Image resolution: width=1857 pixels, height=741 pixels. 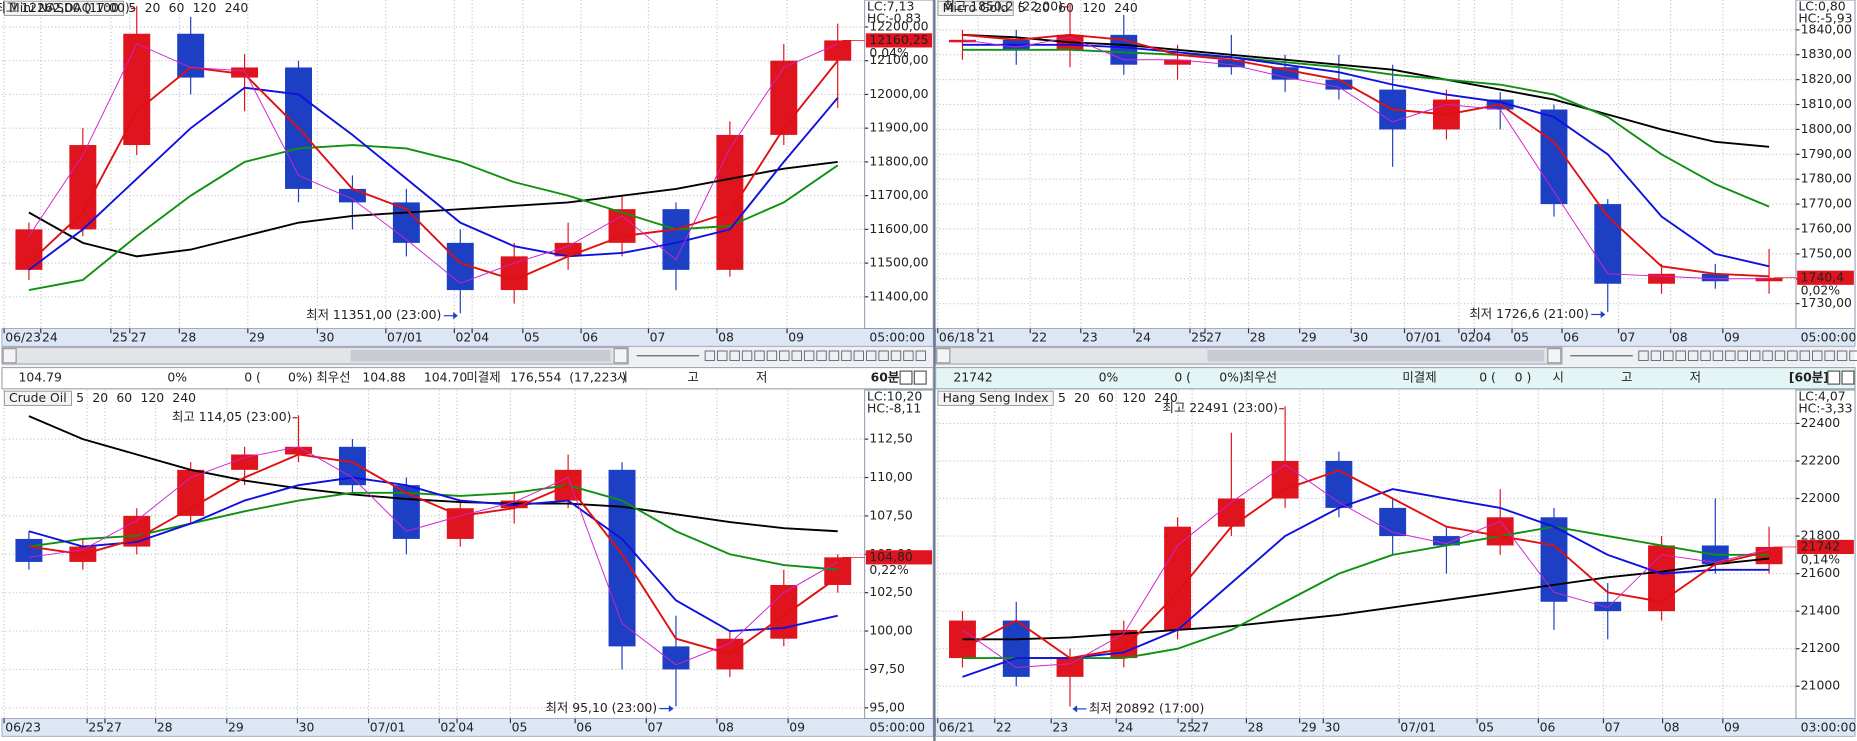 What do you see at coordinates (1732, 726) in the screenshot?
I see `x-tick-label: 09` at bounding box center [1732, 726].